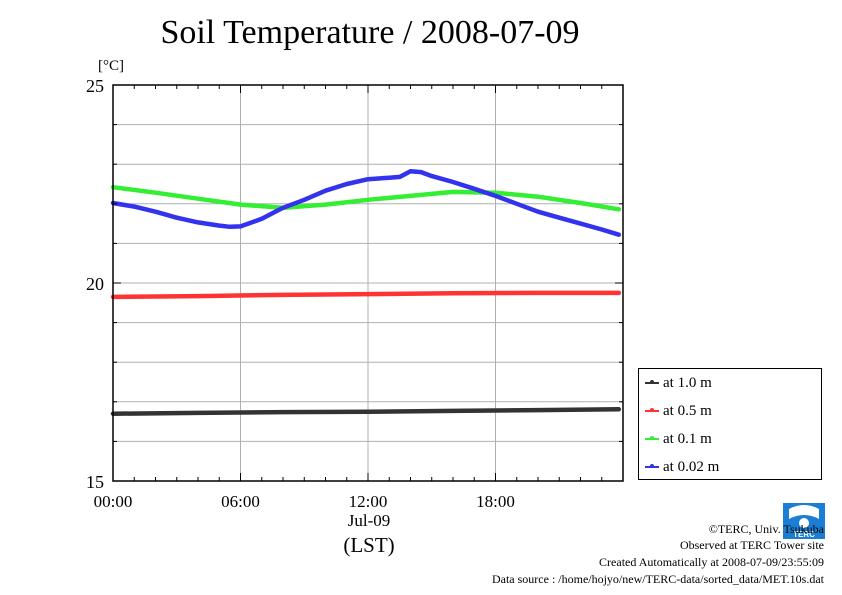 The image size is (842, 595). I want to click on terc-logo: TERC, so click(804, 521).